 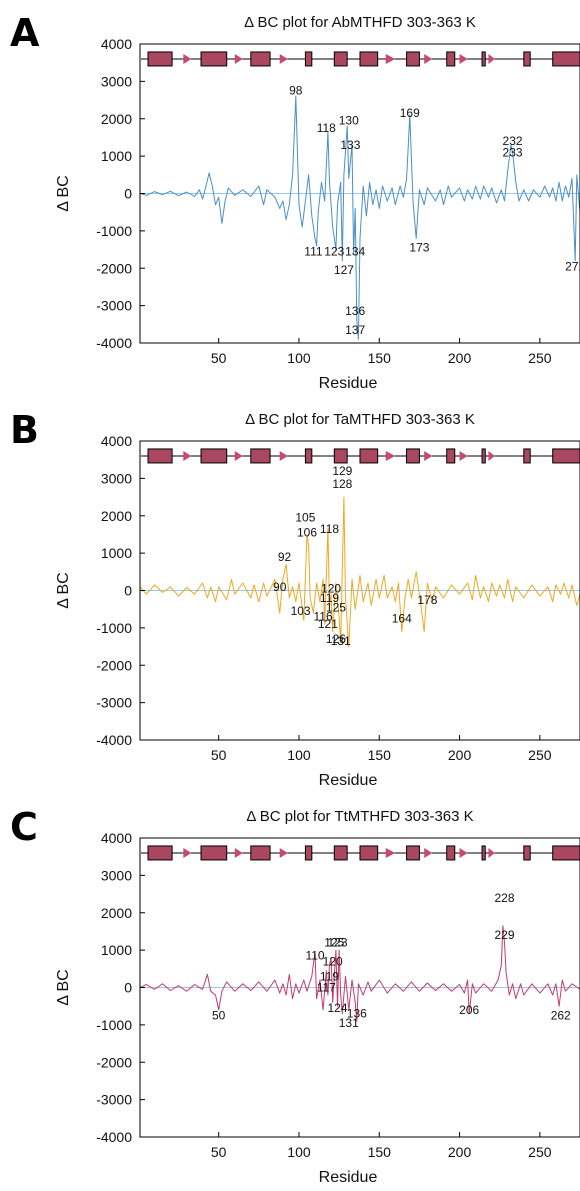 What do you see at coordinates (419, 248) in the screenshot?
I see `residue-annotation: 173` at bounding box center [419, 248].